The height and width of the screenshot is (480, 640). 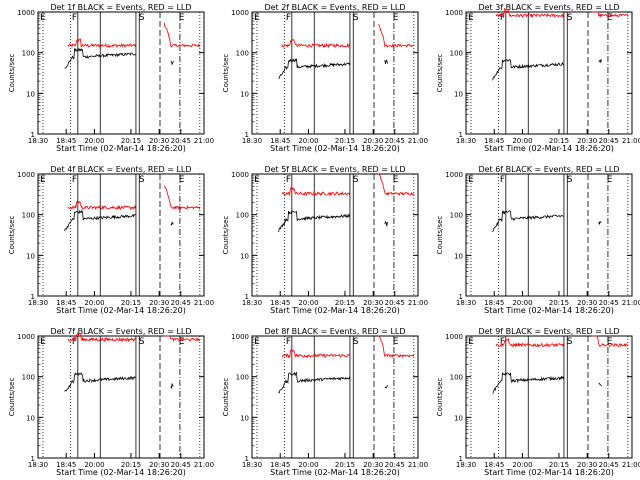 I want to click on panel-title: Det 7f BLACK = Events, RED = LLD, so click(x=120, y=331).